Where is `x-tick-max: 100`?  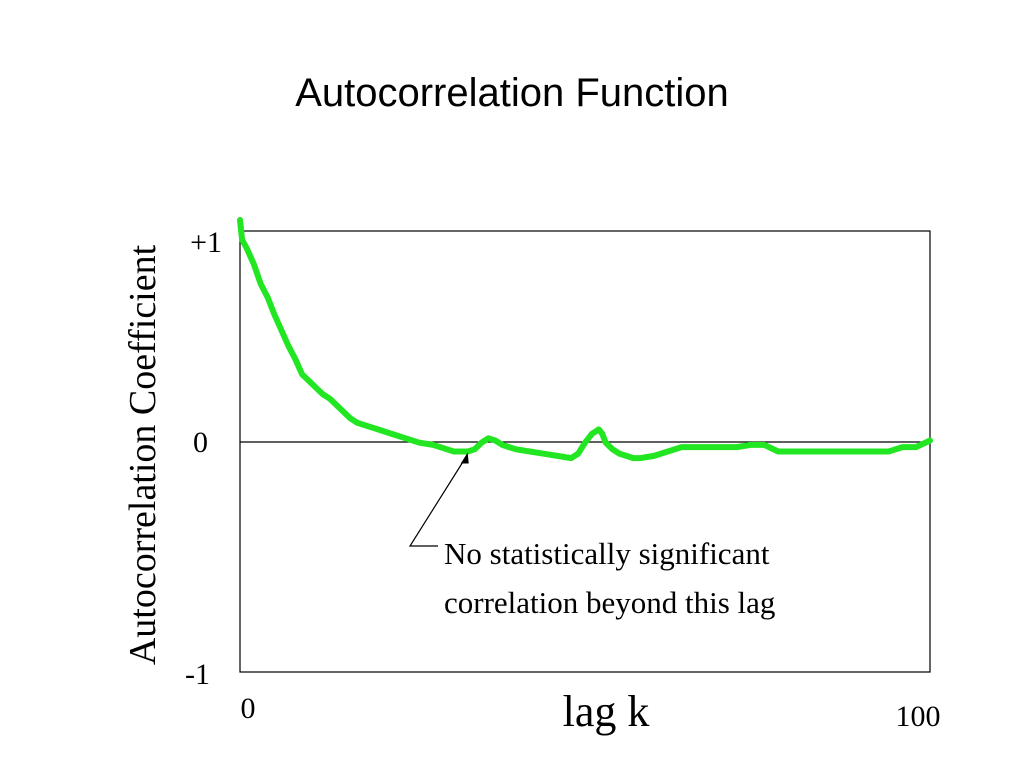
x-tick-max: 100 is located at coordinates (918, 716).